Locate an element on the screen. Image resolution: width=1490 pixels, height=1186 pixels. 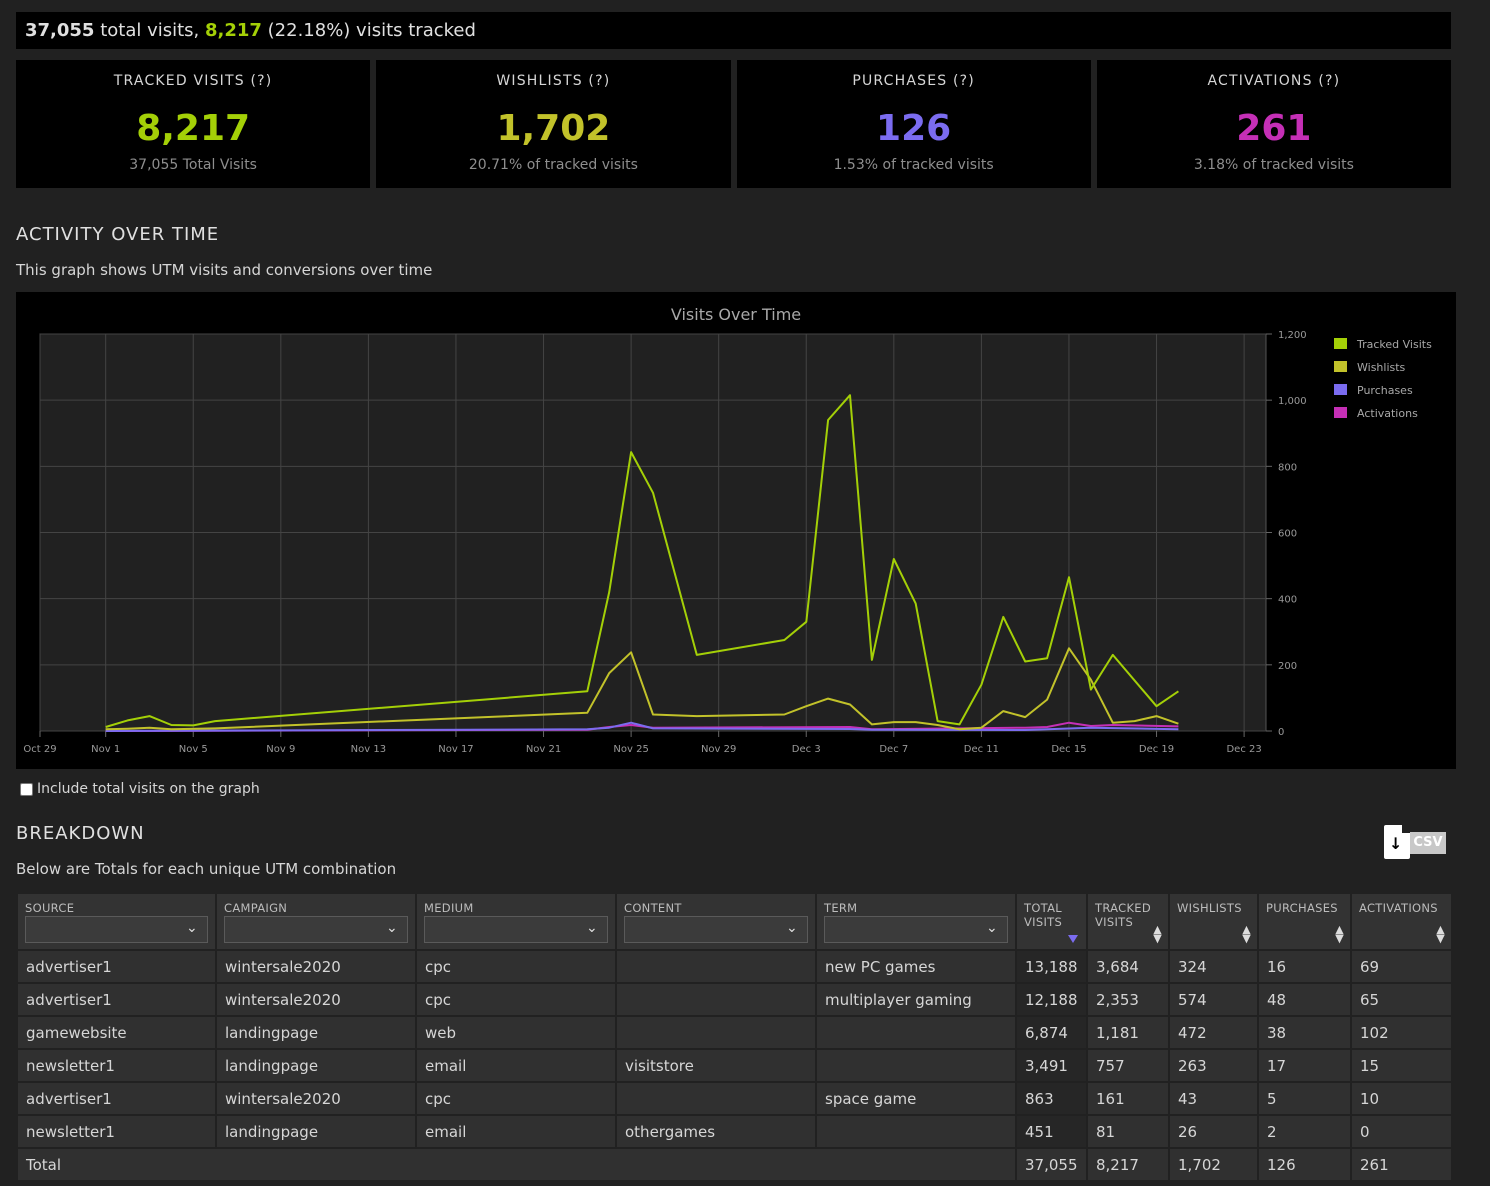
y-tick-label: 400 is located at coordinates (1287, 600).